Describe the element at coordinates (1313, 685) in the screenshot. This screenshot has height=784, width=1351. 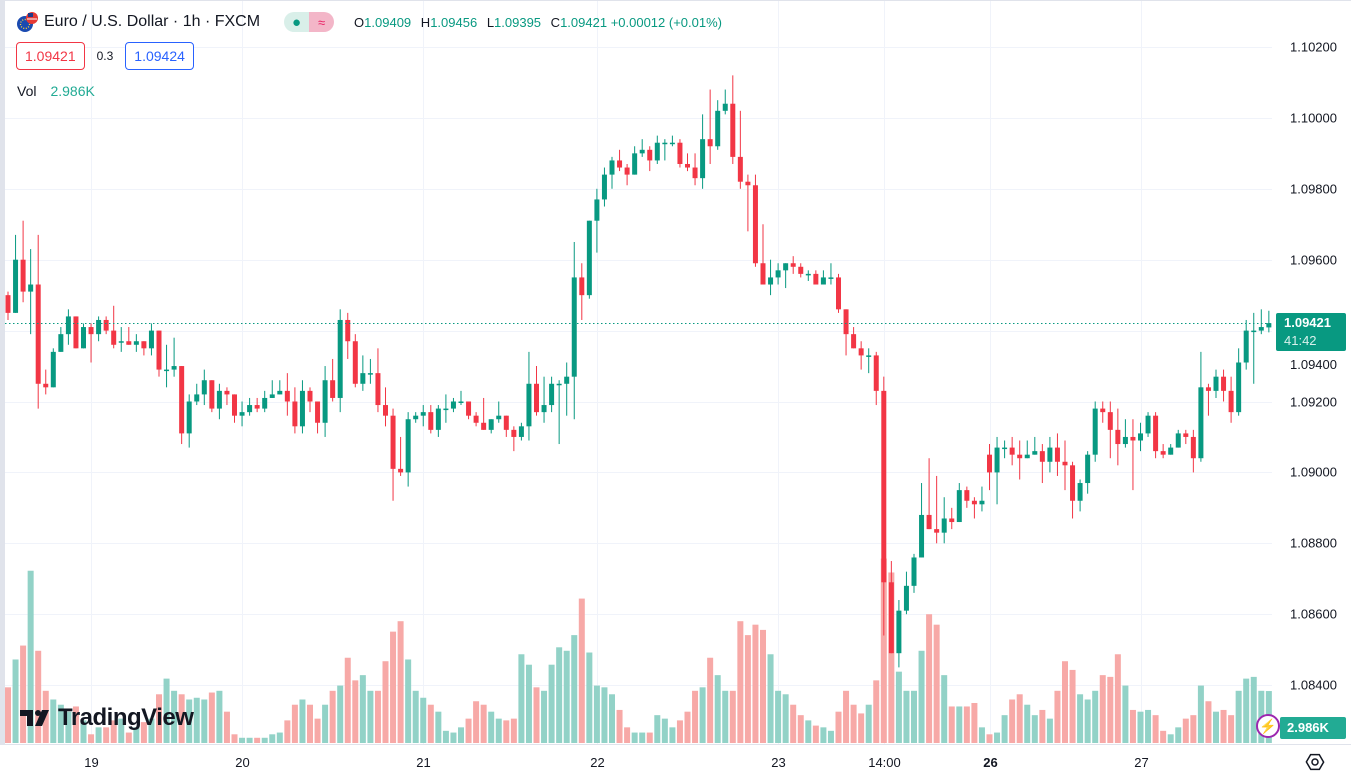
I see `price-tick-label: 1.08400` at that location.